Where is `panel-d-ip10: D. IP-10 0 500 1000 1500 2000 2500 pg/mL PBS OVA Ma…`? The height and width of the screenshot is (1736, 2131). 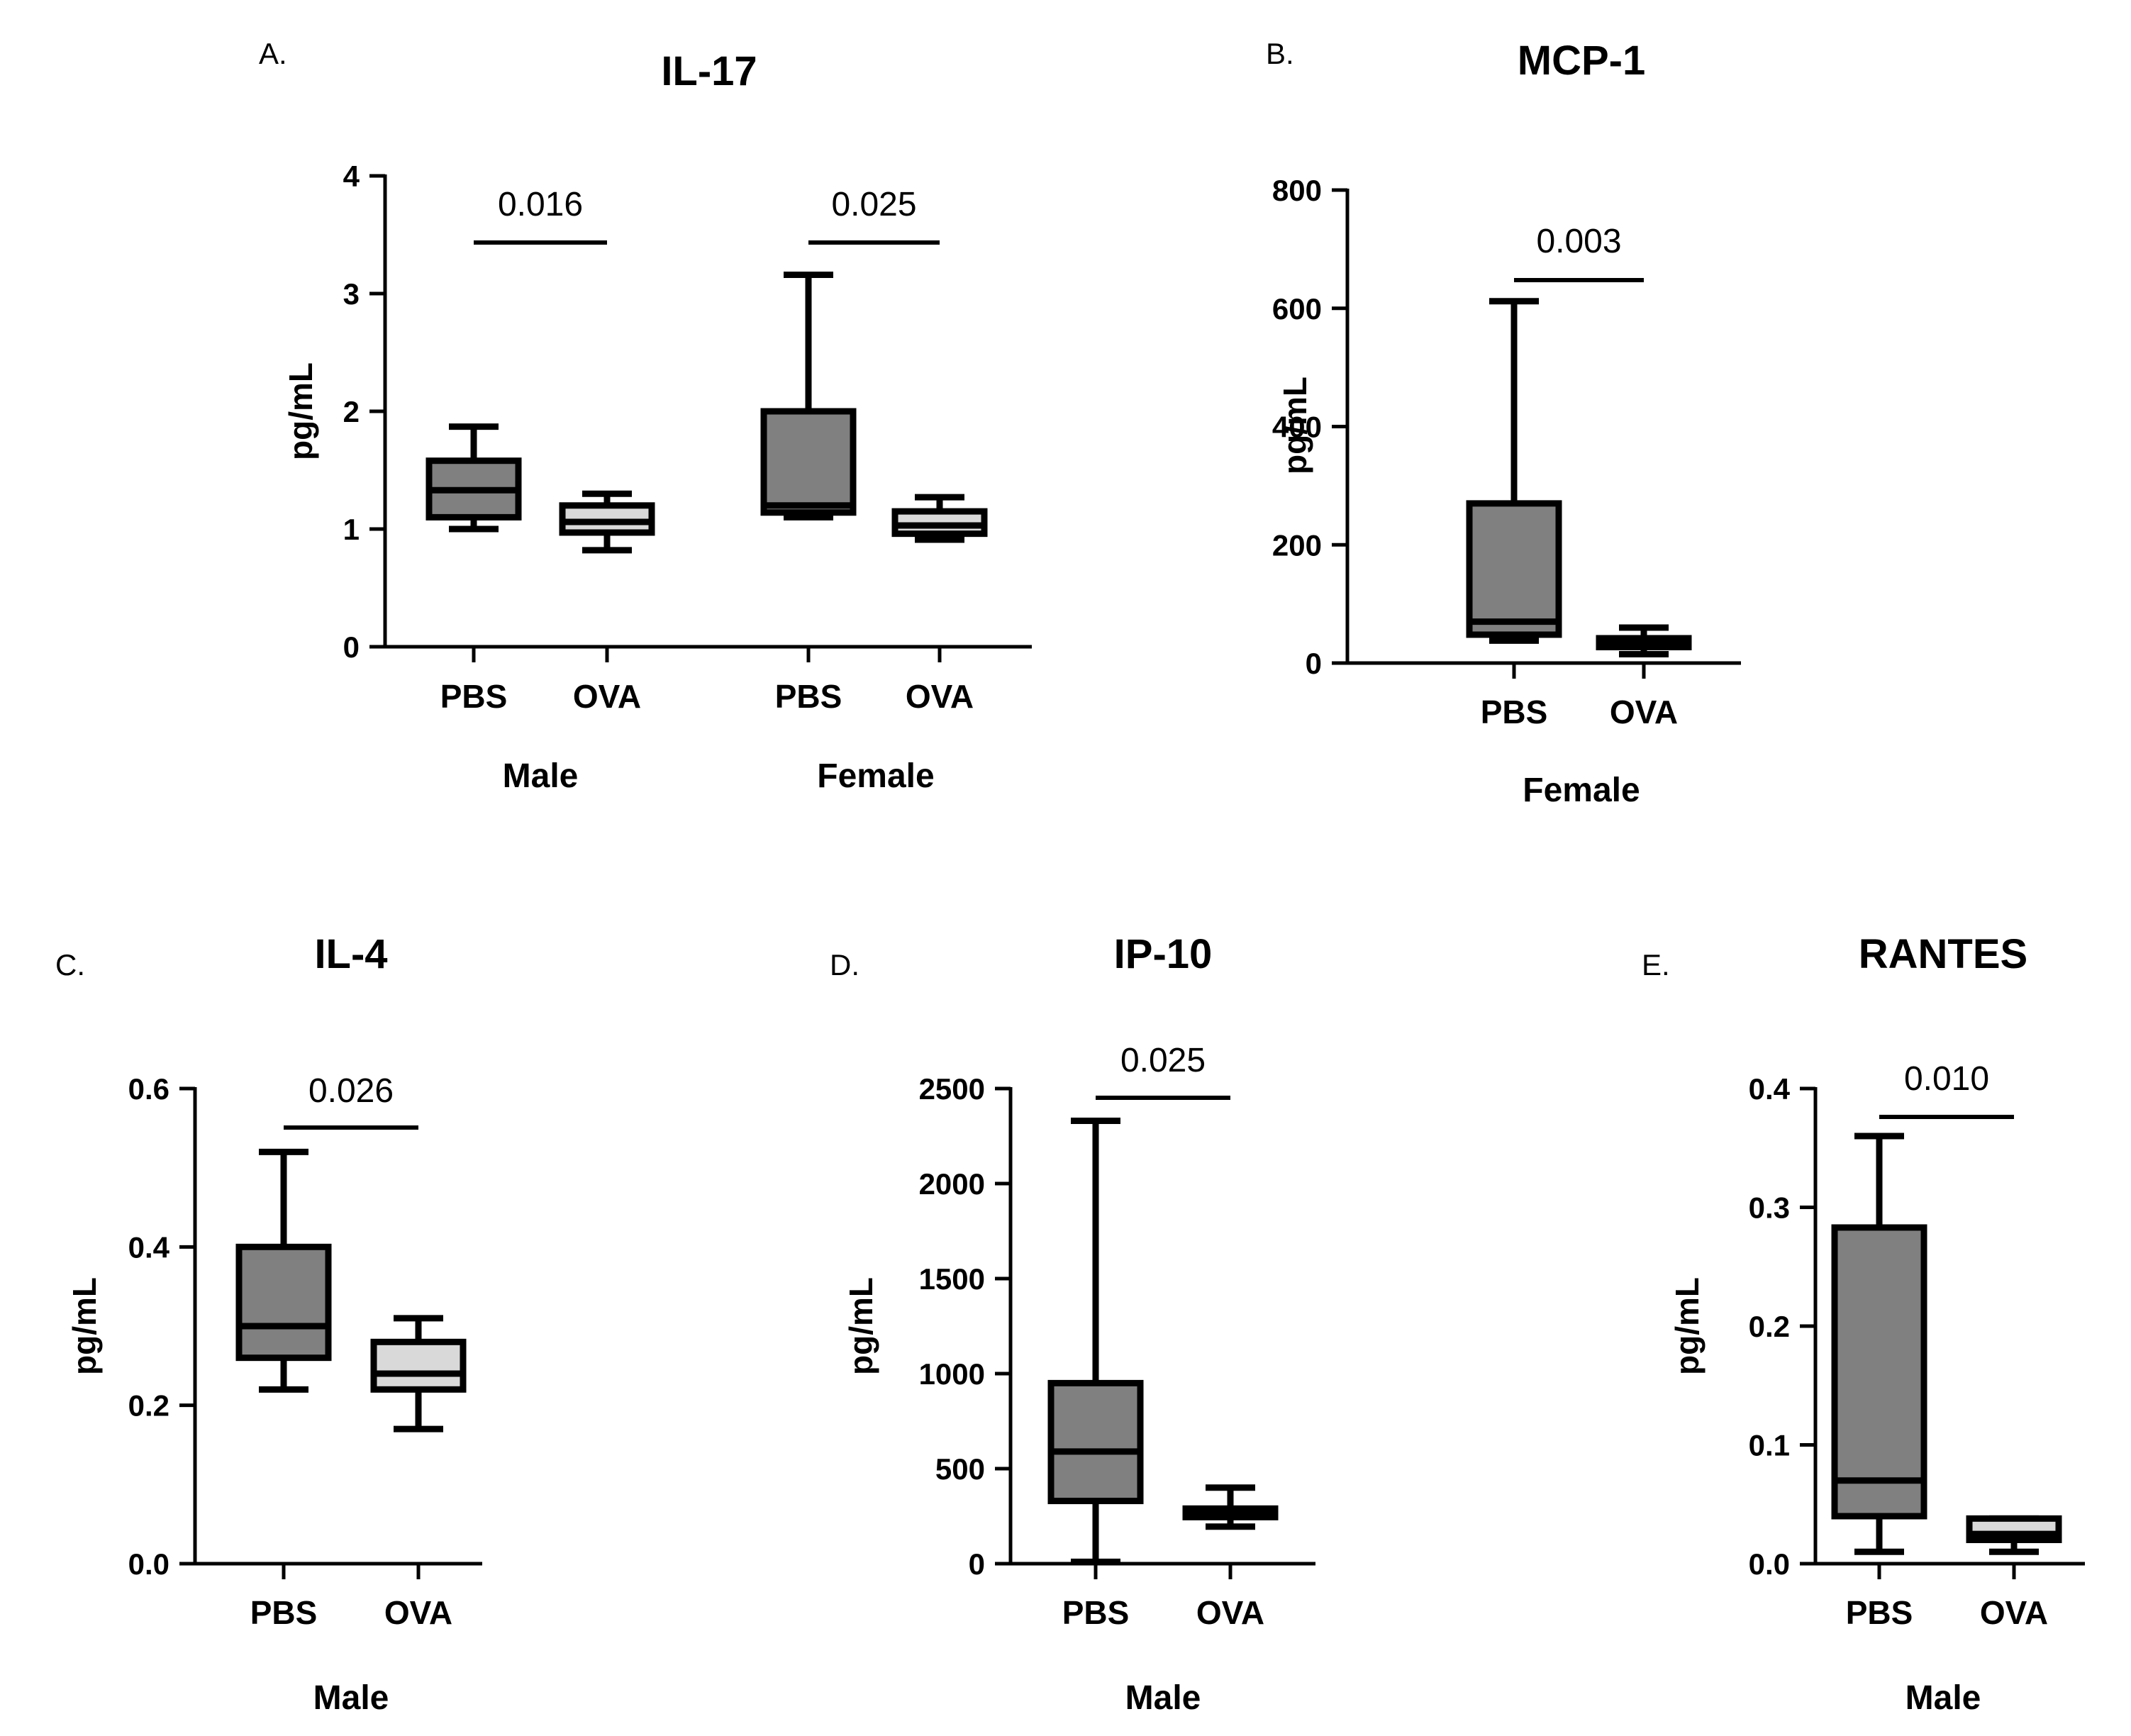
panel-d-ip10: D. IP-10 0 500 1000 1500 2000 2500 pg/mL PBS OVA Ma… is located at coordinates (1072, 1324).